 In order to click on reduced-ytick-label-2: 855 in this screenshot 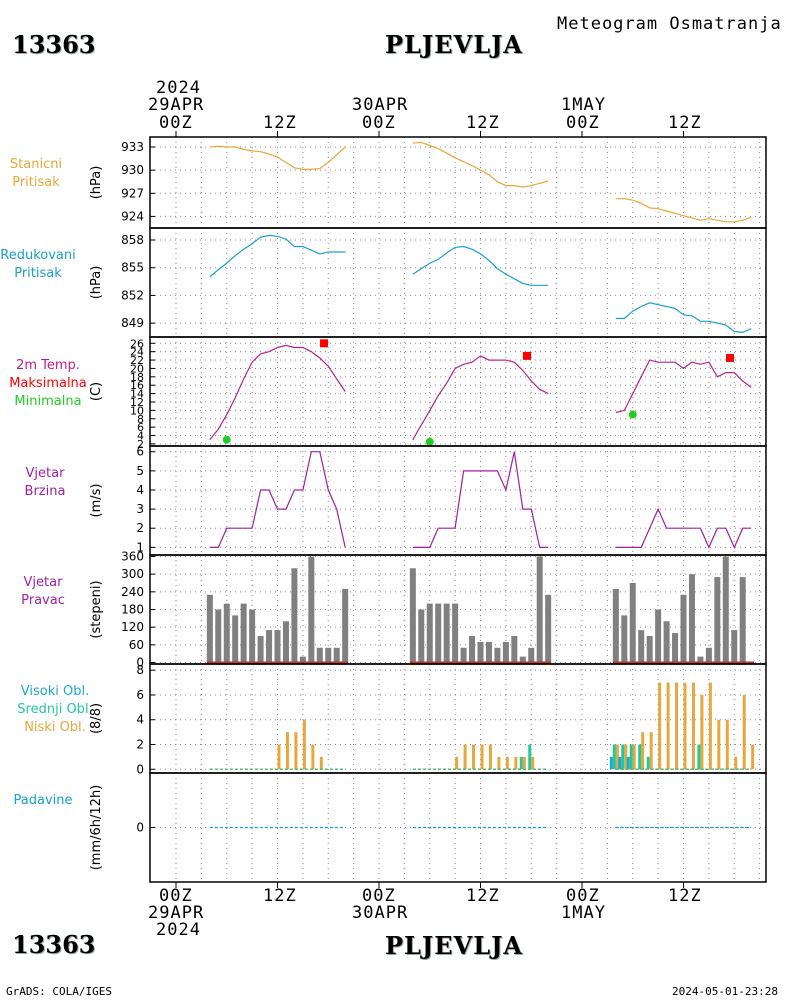, I will do `click(132, 268)`.